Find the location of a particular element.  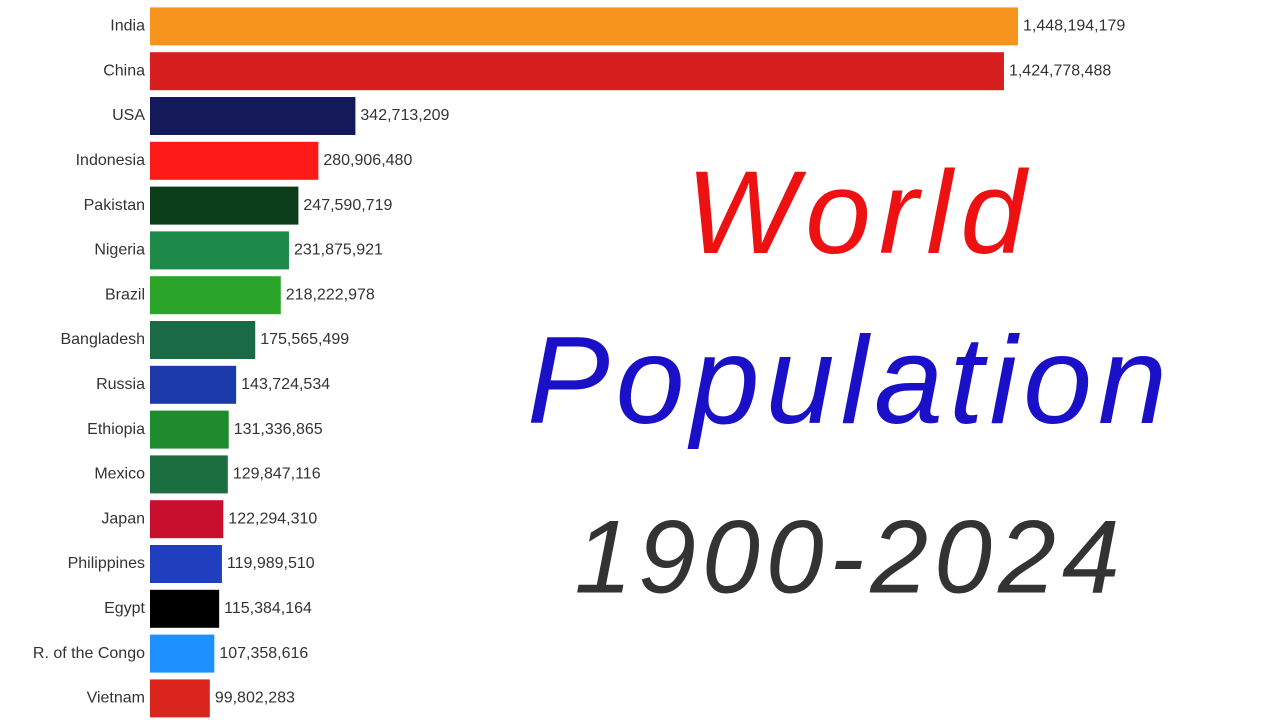

category-label: Nigeria is located at coordinates (119, 250).